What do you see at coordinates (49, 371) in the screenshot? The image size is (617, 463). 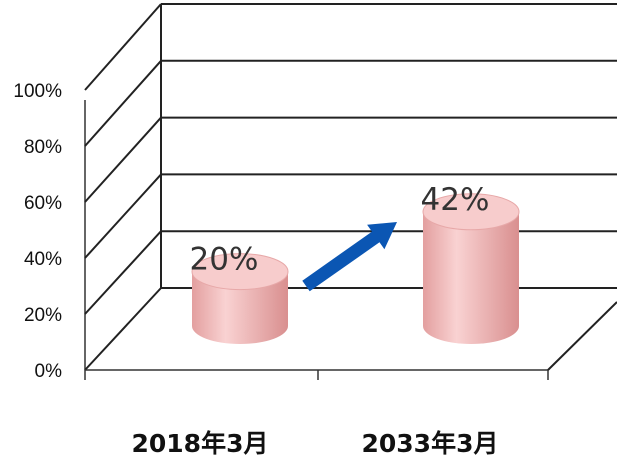 I see `y-tick-label: 0%` at bounding box center [49, 371].